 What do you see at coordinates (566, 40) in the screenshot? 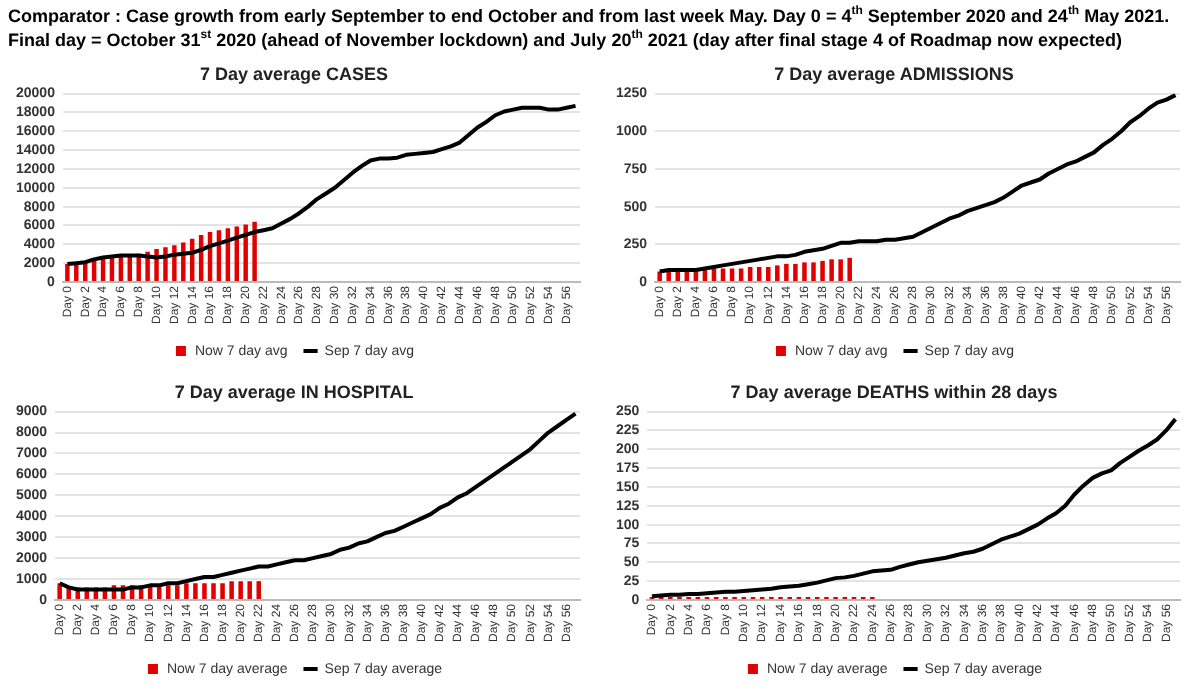
I see `text: Final day = October 31$^{st}$ 2020 (ahead of November lockdown) and July 20$^{th}$ 2021 (day after final stage 4 of Roadmap now expected)` at bounding box center [566, 40].